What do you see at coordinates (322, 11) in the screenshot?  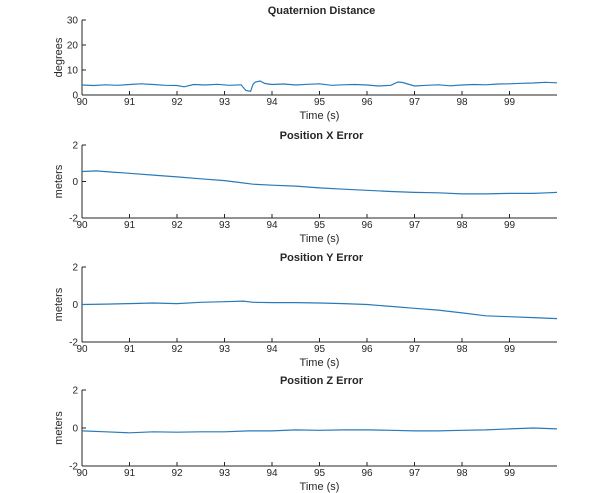 I see `chart-title: Quaternion Distance` at bounding box center [322, 11].